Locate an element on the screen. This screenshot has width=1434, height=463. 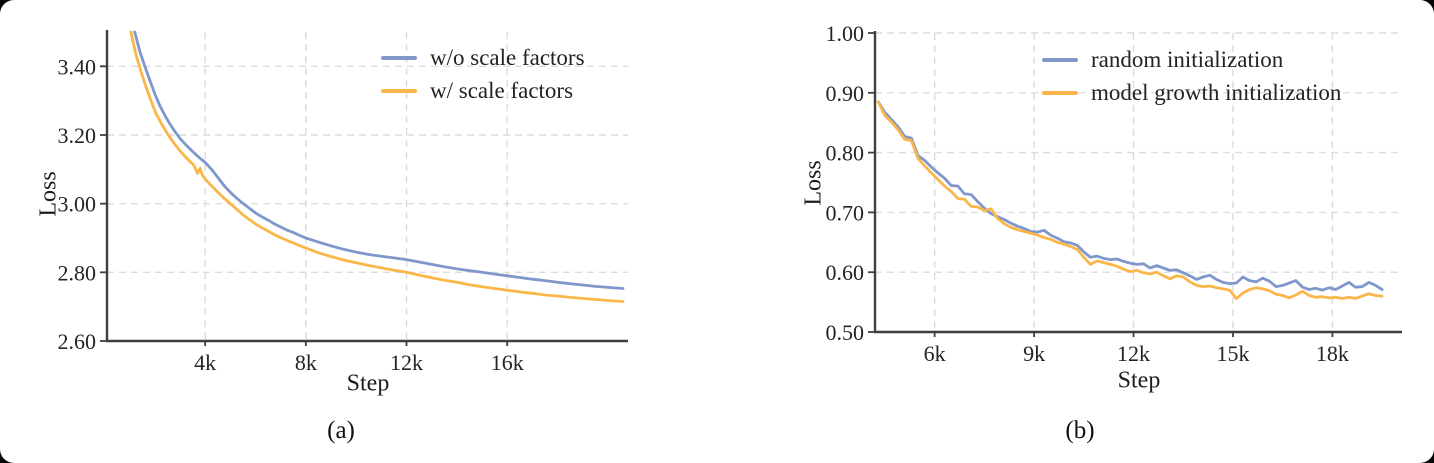
legend-item: w/o scale factors is located at coordinates (483, 57).